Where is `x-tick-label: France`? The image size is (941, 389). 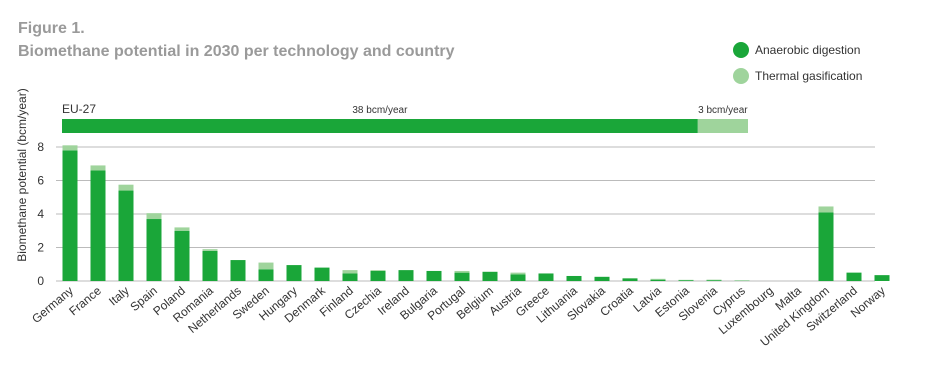 x-tick-label: France is located at coordinates (85, 300).